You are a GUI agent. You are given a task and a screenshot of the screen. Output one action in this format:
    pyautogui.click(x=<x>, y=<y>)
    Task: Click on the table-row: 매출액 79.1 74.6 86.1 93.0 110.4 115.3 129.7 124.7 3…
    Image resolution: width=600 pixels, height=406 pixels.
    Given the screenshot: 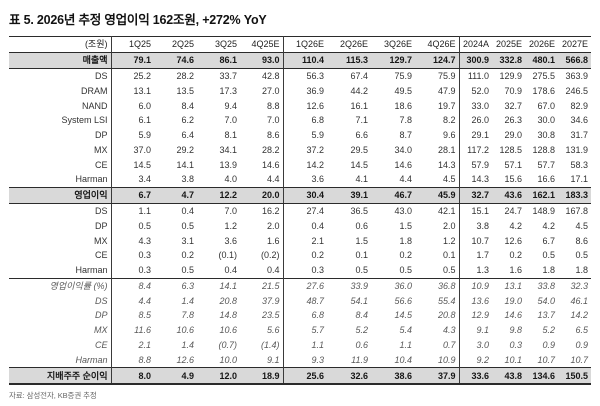 What is the action you would take?
    pyautogui.click(x=300, y=60)
    